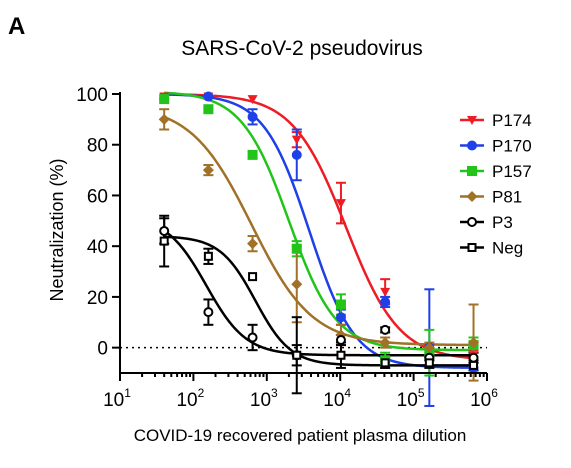 The height and width of the screenshot is (468, 571). I want to click on legend-marker-p3, so click(472, 222).